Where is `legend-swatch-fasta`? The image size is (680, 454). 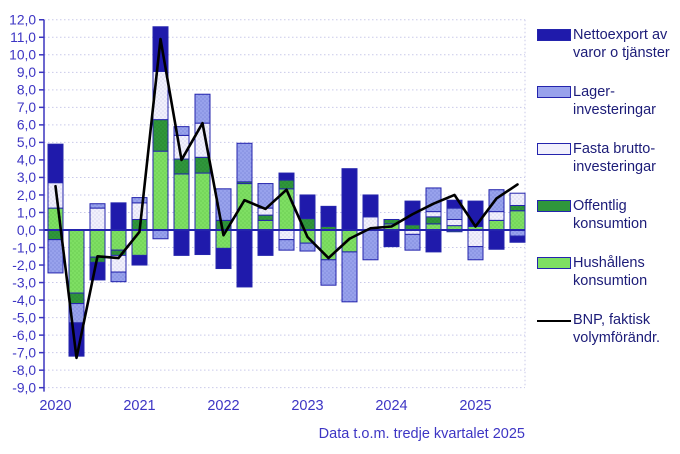
legend-swatch-fasta is located at coordinates (554, 149).